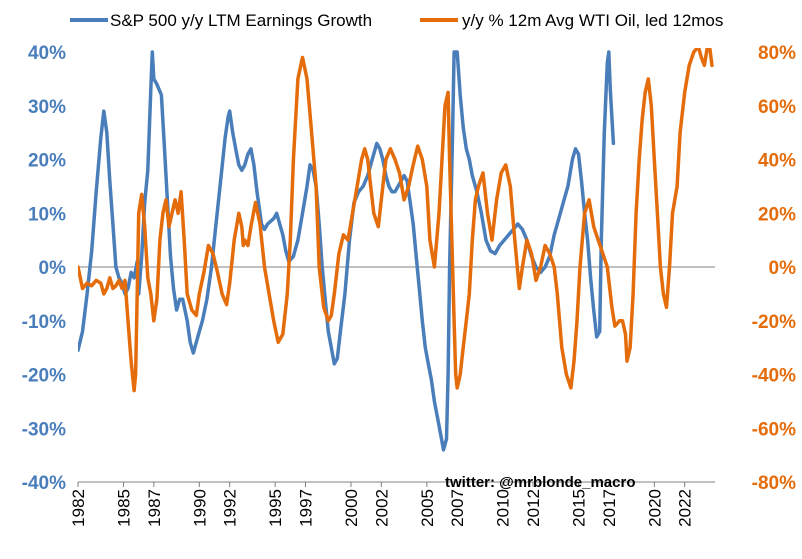  I want to click on left-axis-ticks: -40% -30% -20% -10% 0% 10% 20% 30% 40%, so click(44, 268).